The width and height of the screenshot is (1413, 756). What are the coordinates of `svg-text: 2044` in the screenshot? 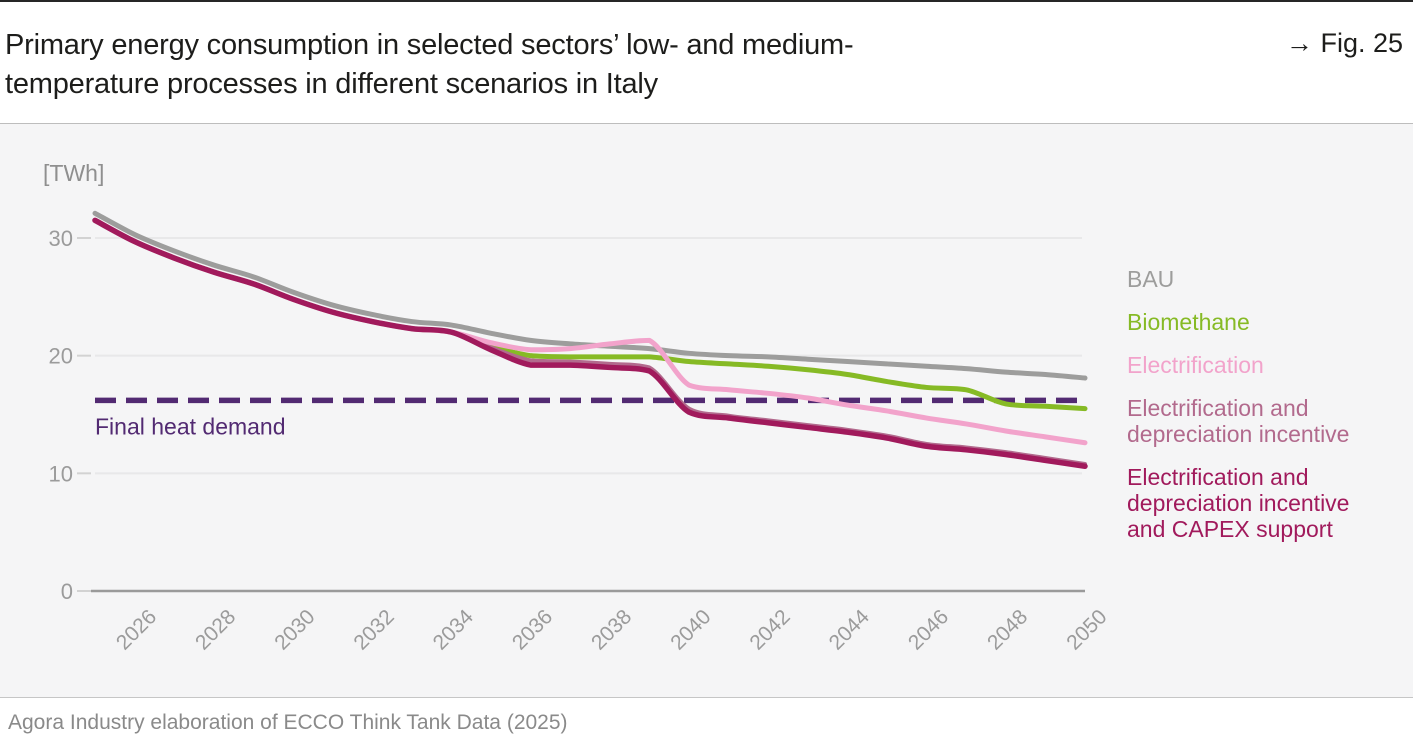 It's located at (850, 630).